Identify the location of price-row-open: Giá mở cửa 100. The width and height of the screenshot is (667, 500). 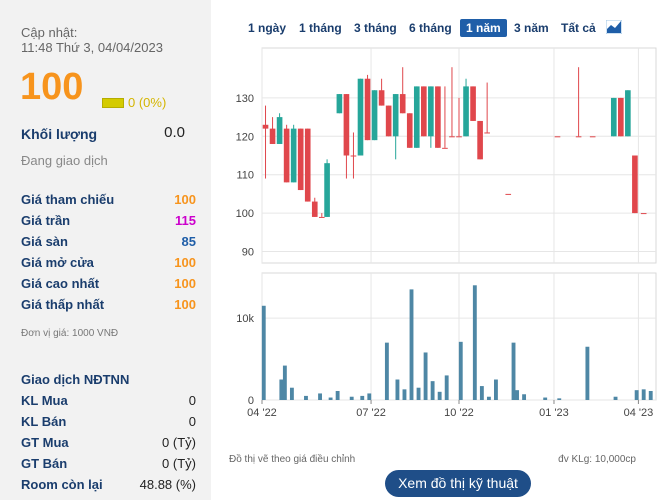
(108, 264).